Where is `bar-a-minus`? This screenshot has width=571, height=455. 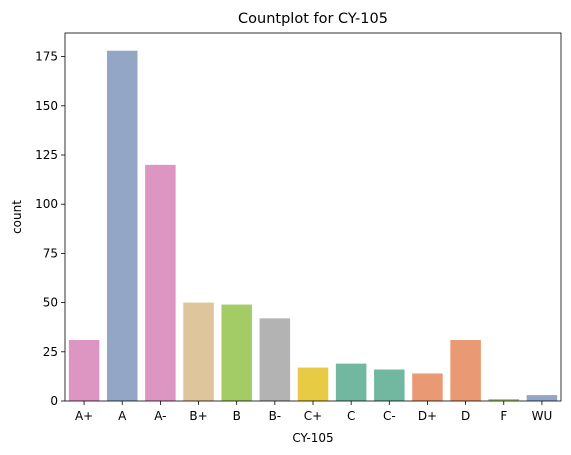 bar-a-minus is located at coordinates (160, 282).